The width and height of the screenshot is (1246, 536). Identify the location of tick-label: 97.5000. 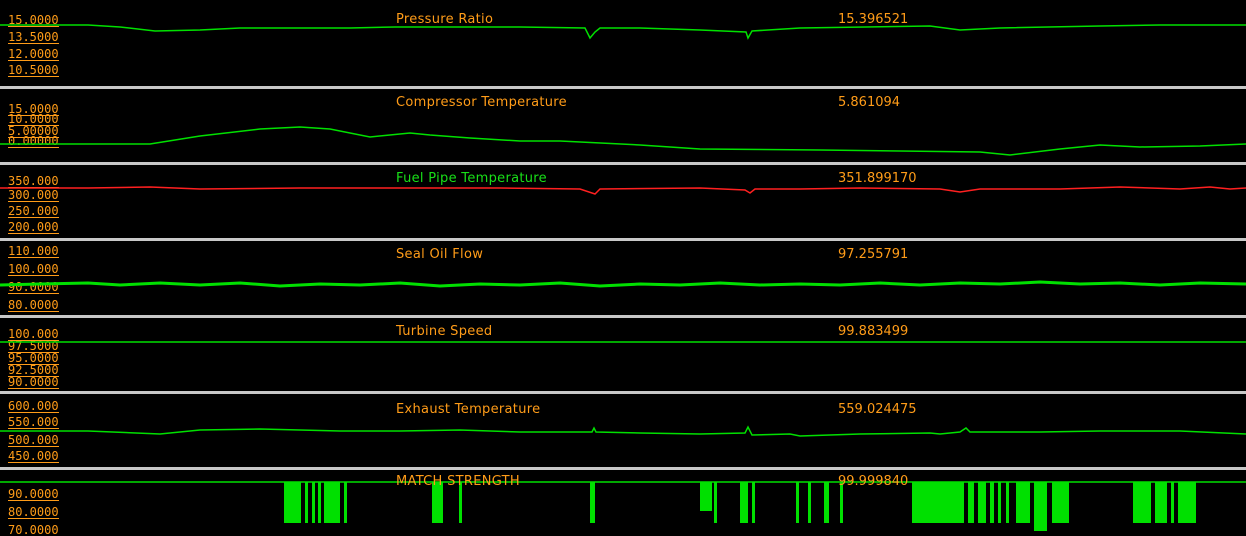
(33, 346).